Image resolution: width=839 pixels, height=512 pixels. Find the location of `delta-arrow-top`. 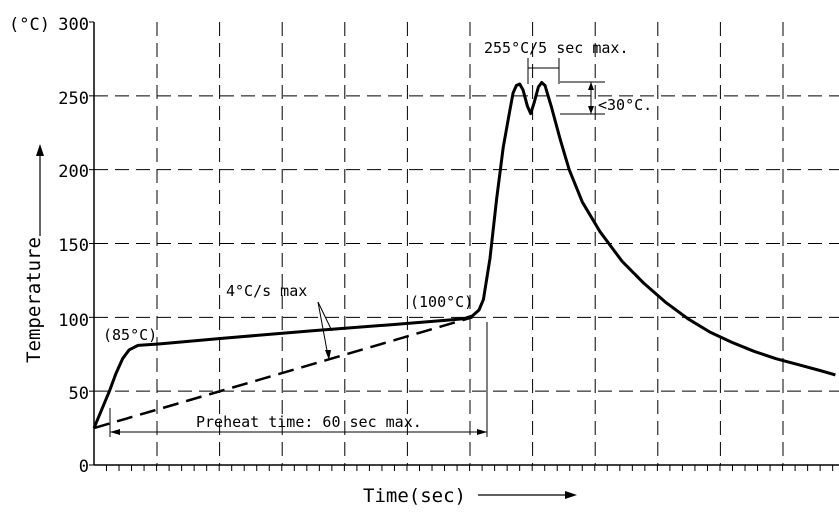

delta-arrow-top is located at coordinates (591, 86).